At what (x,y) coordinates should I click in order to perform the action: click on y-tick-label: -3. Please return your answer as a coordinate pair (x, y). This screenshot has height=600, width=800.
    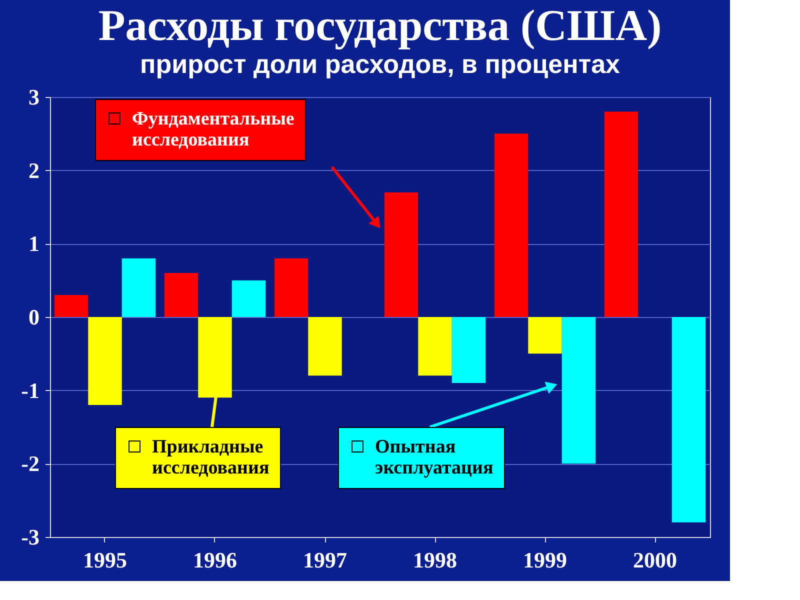
    Looking at the image, I should click on (30, 537).